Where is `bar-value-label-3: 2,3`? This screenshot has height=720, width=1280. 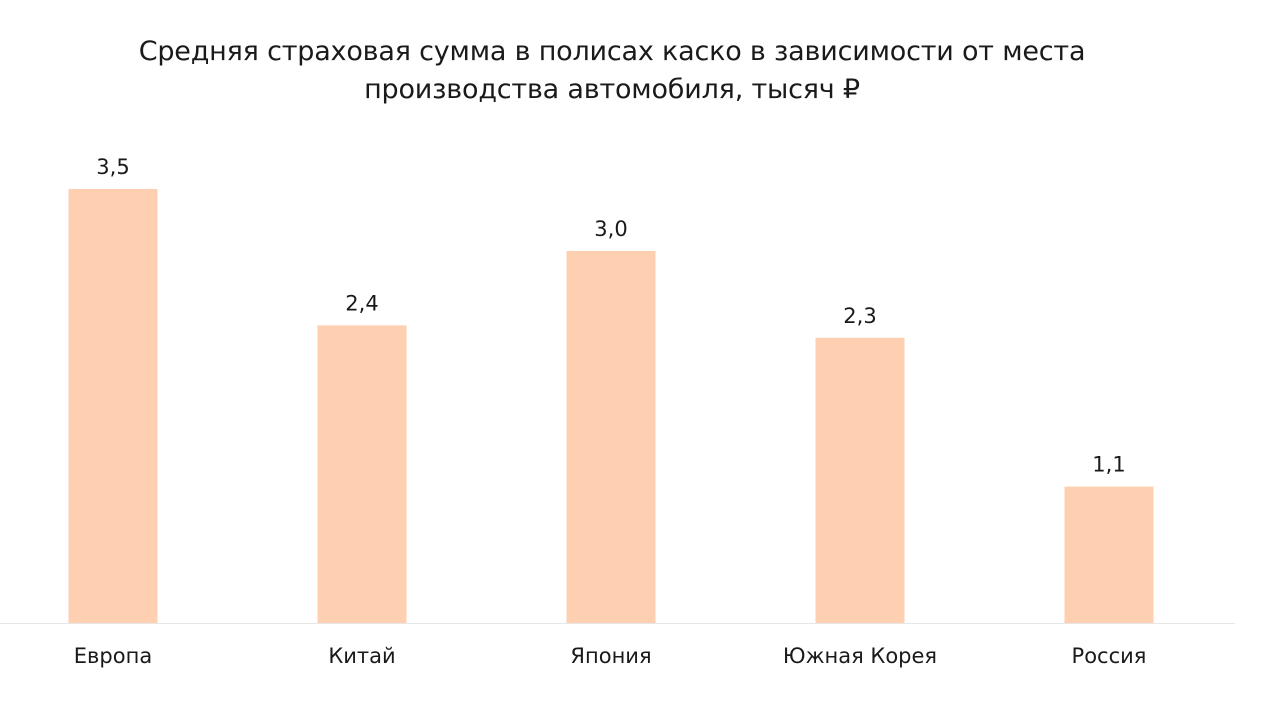 bar-value-label-3: 2,3 is located at coordinates (859, 316).